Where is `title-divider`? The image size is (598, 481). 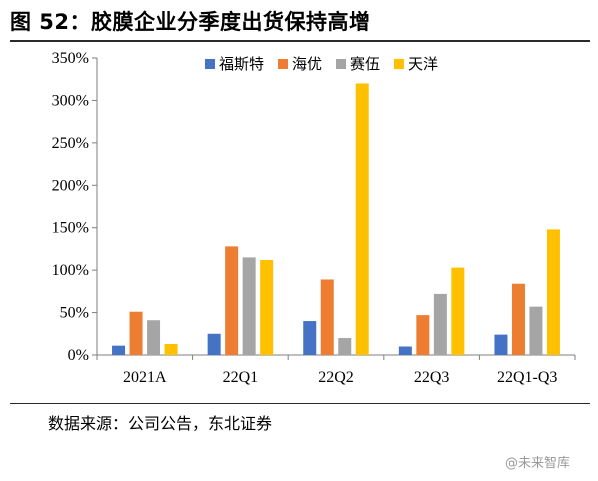 title-divider is located at coordinates (300, 41).